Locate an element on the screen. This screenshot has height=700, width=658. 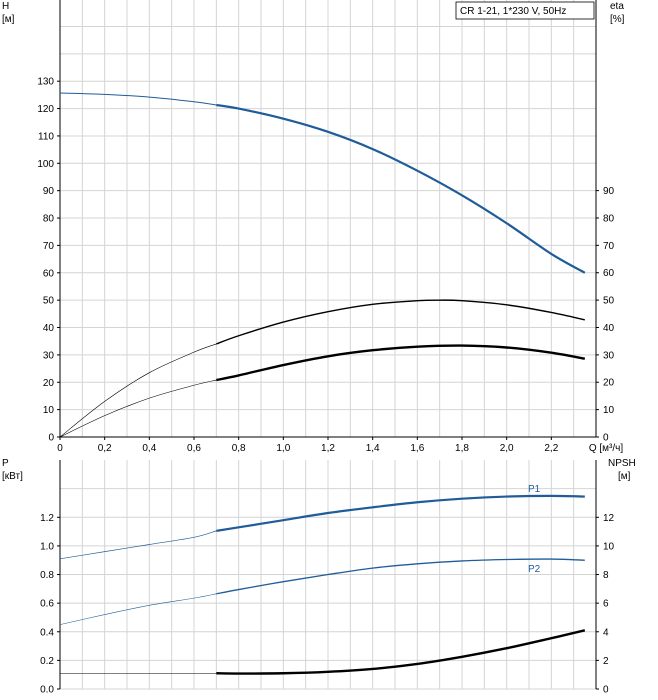
efficiency-curve-2-thin is located at coordinates (138, 408).